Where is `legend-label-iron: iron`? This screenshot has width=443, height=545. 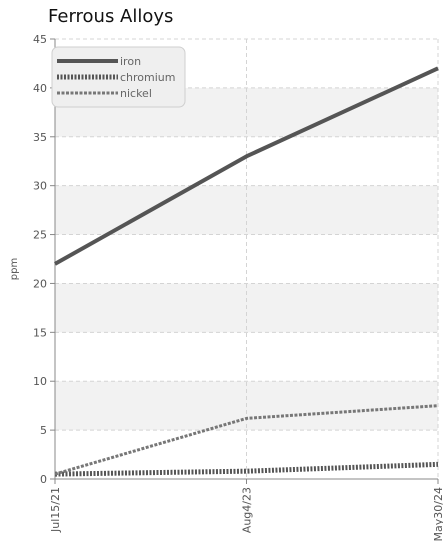 legend-label-iron: iron is located at coordinates (130, 61).